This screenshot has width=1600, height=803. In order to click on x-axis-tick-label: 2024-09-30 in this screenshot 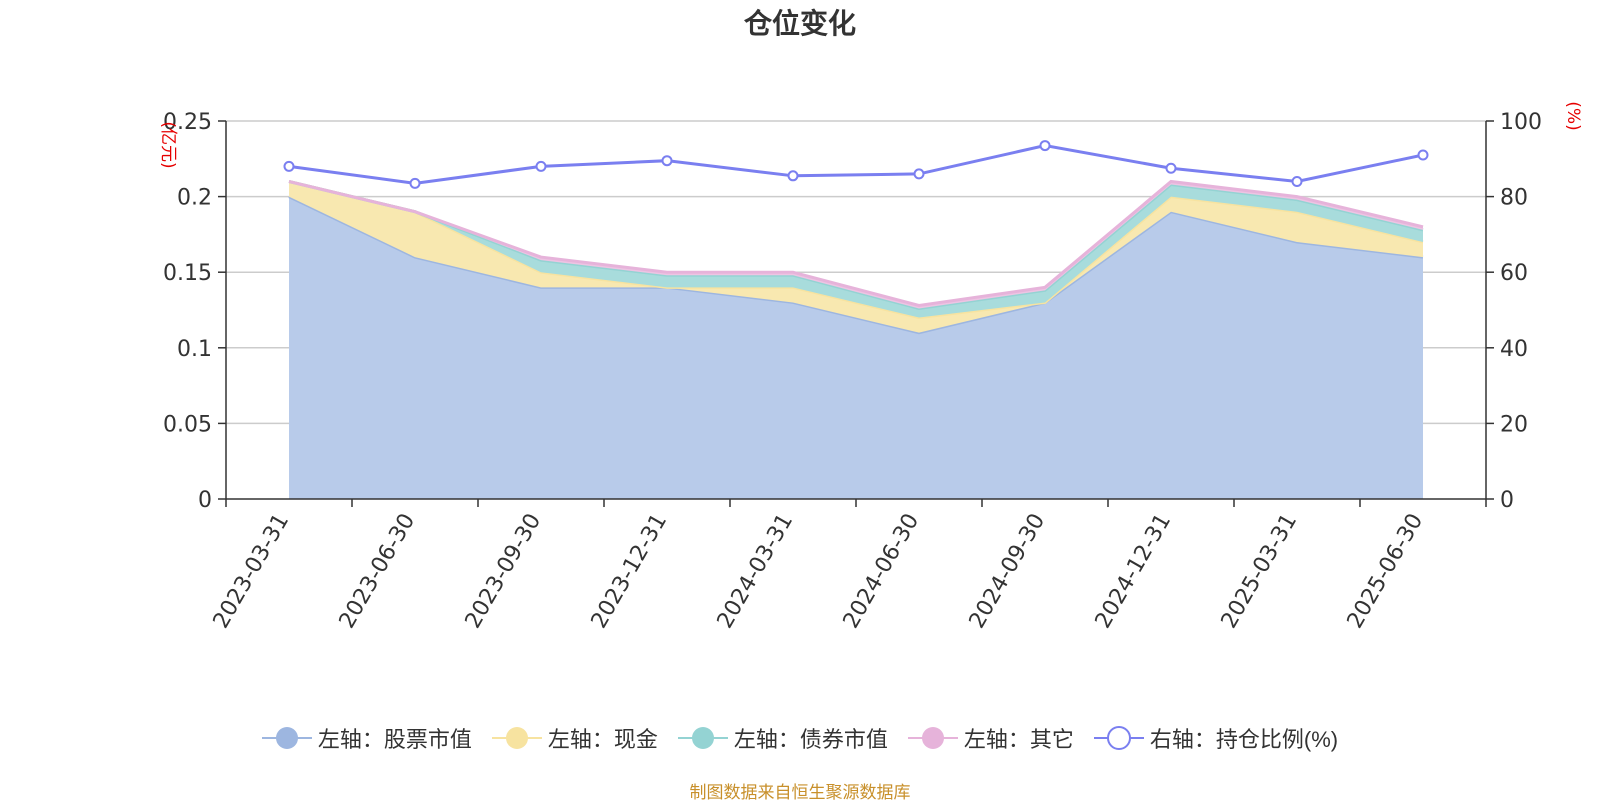, I will do `click(1008, 571)`.